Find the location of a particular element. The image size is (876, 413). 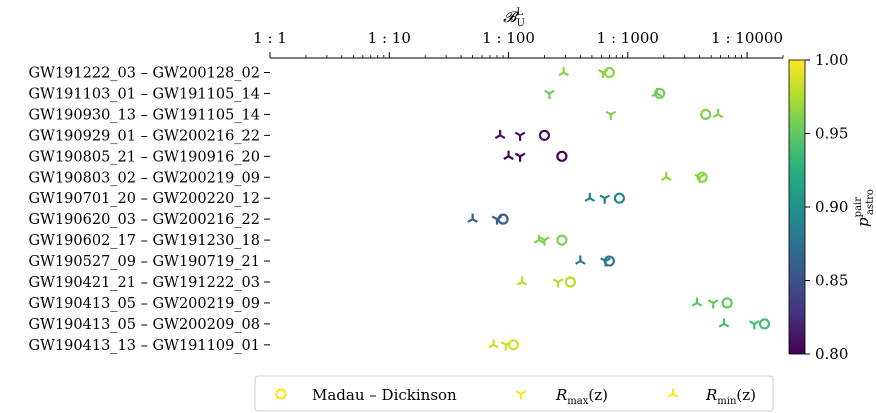

colorbar-tick-label: 0.95 is located at coordinates (831, 134).